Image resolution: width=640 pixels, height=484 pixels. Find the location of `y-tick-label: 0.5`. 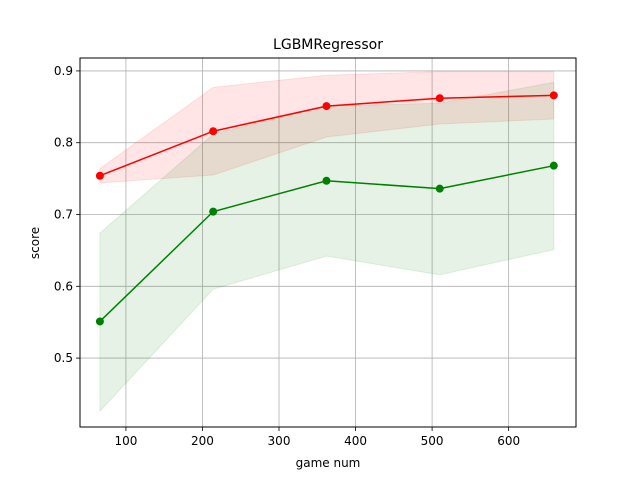

y-tick-label: 0.5 is located at coordinates (63, 358).